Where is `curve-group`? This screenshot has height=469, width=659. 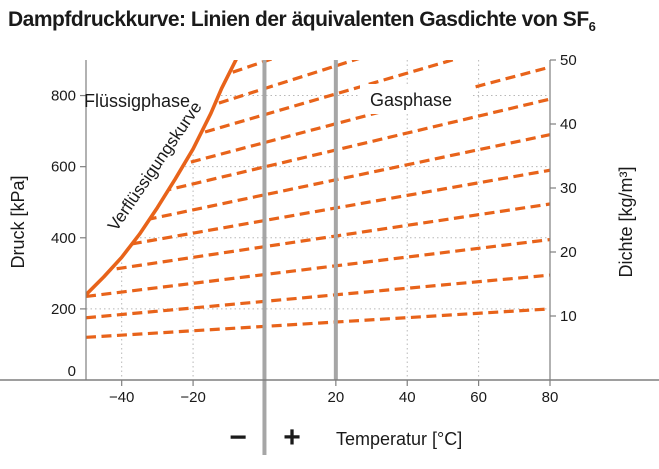
curve-group is located at coordinates (162, 178).